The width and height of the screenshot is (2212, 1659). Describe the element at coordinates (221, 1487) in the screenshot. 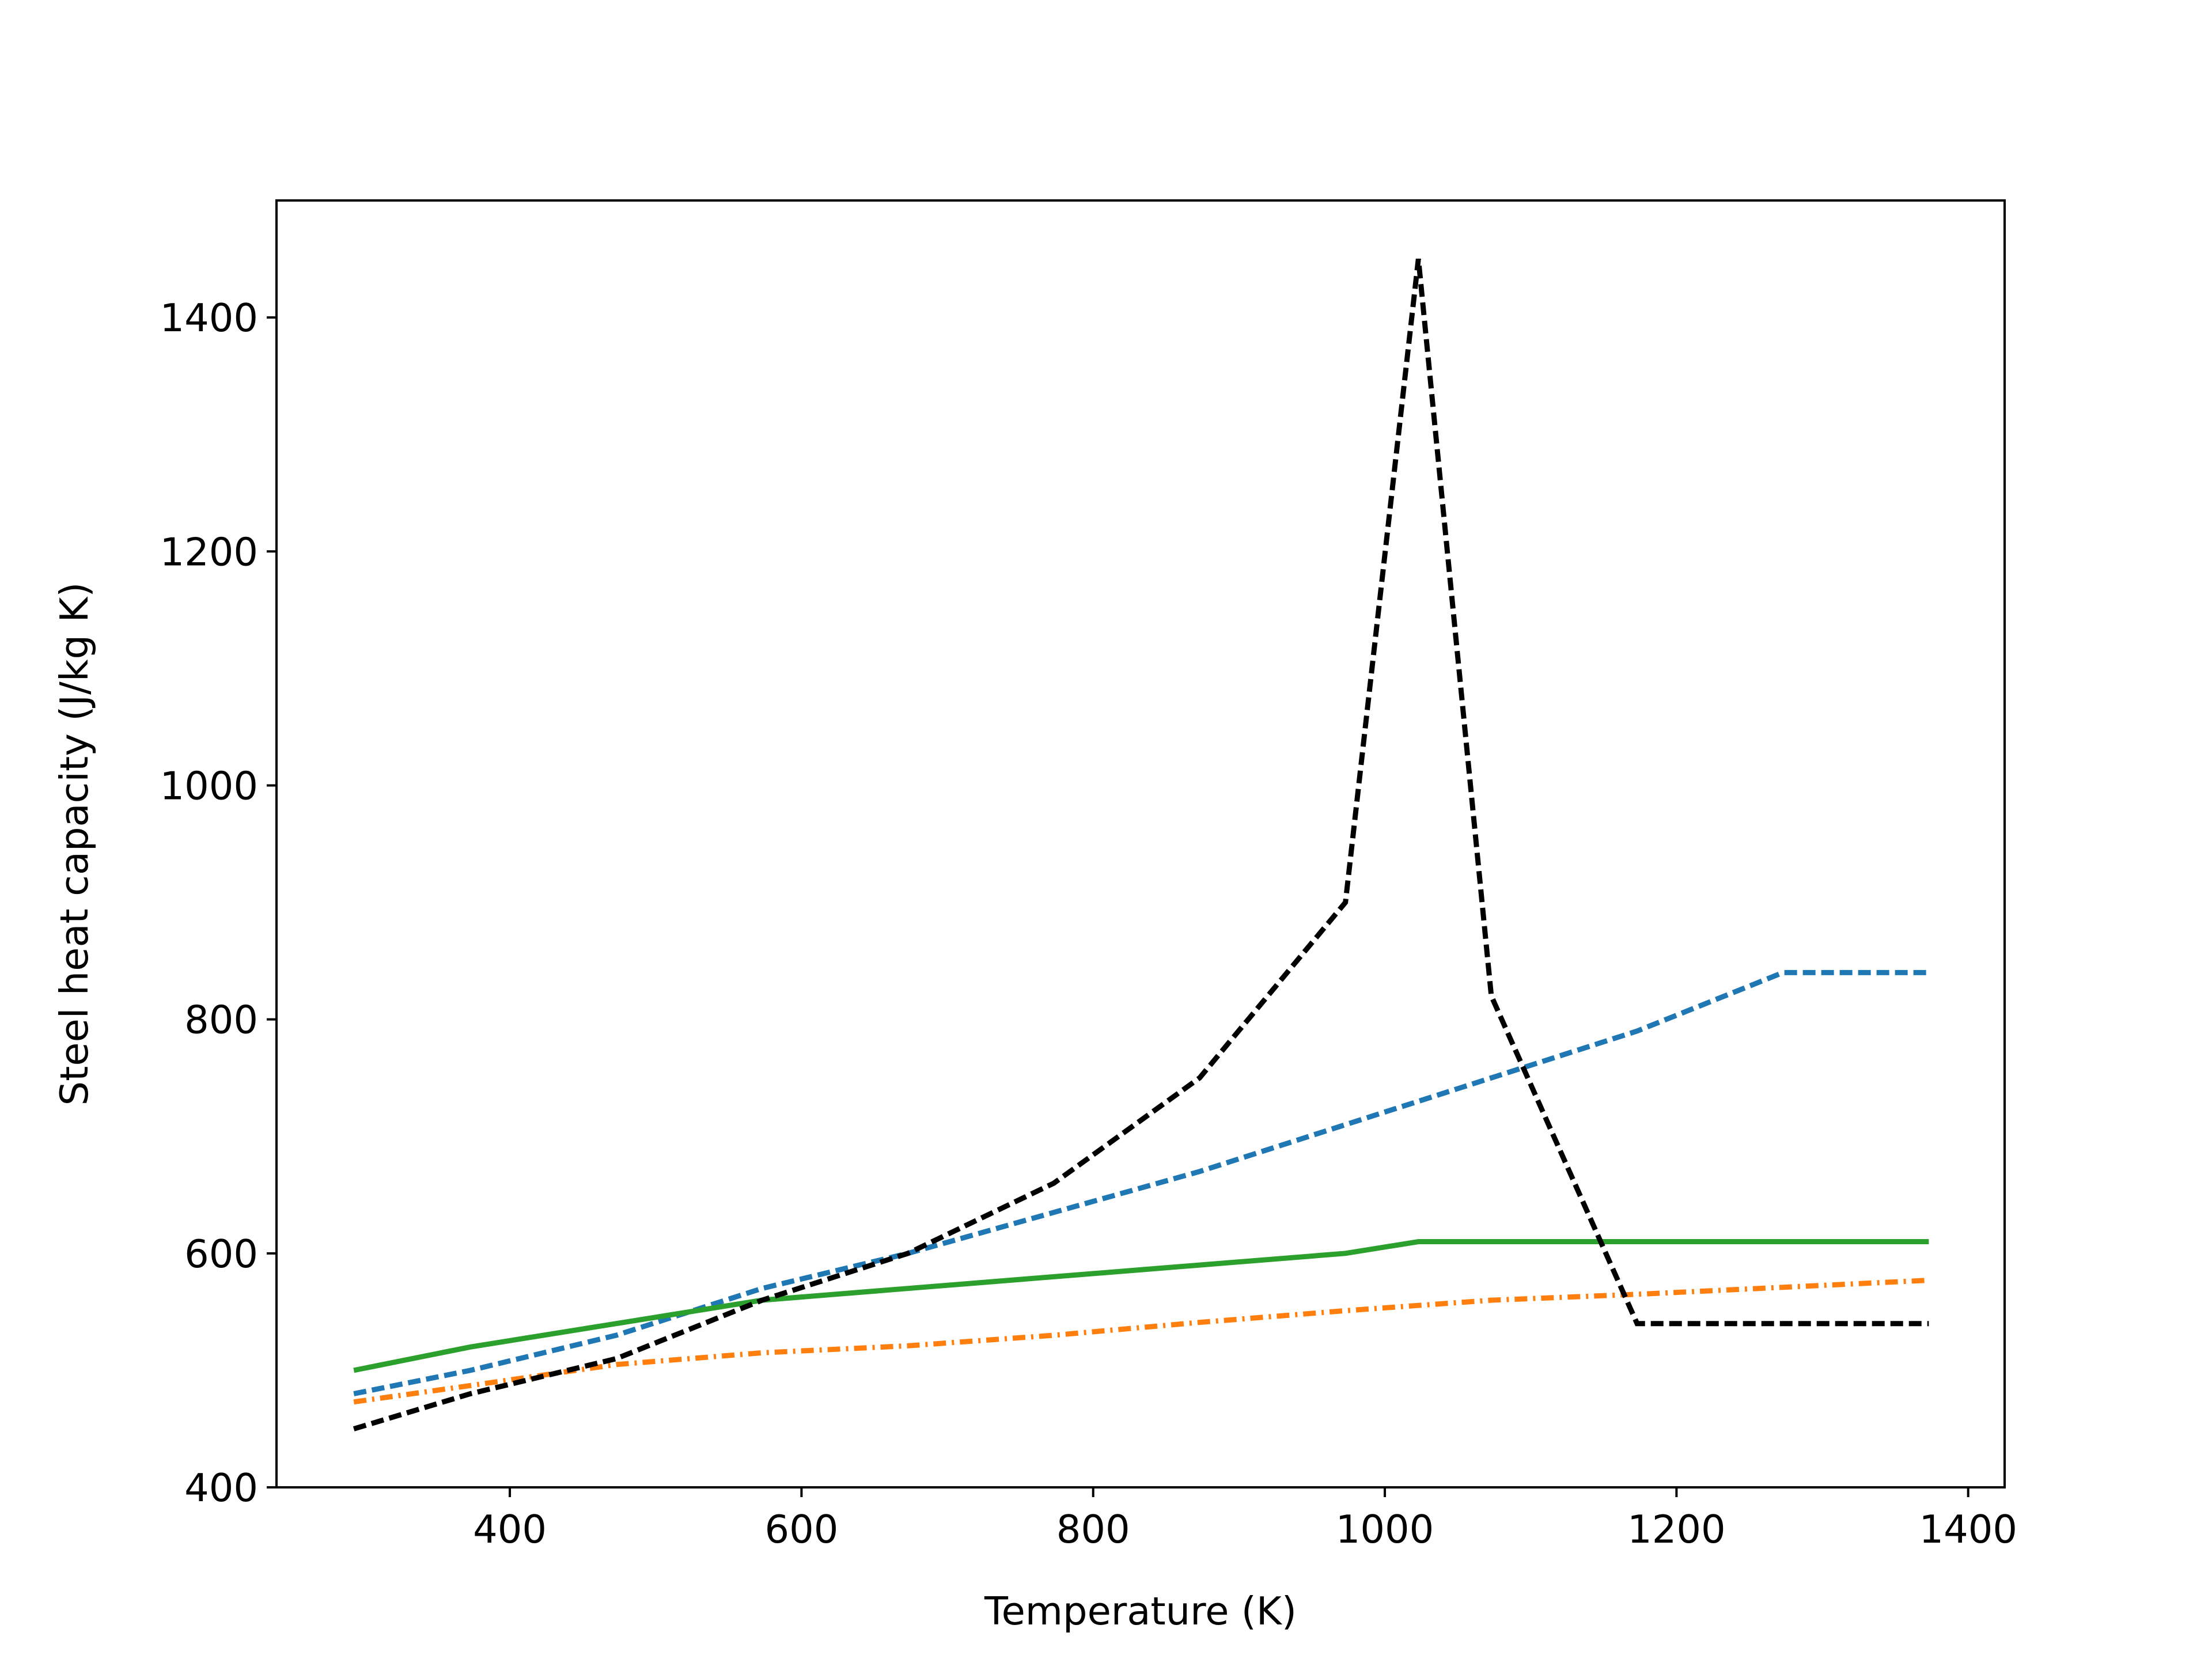

I see `y-tick-label: 400` at that location.